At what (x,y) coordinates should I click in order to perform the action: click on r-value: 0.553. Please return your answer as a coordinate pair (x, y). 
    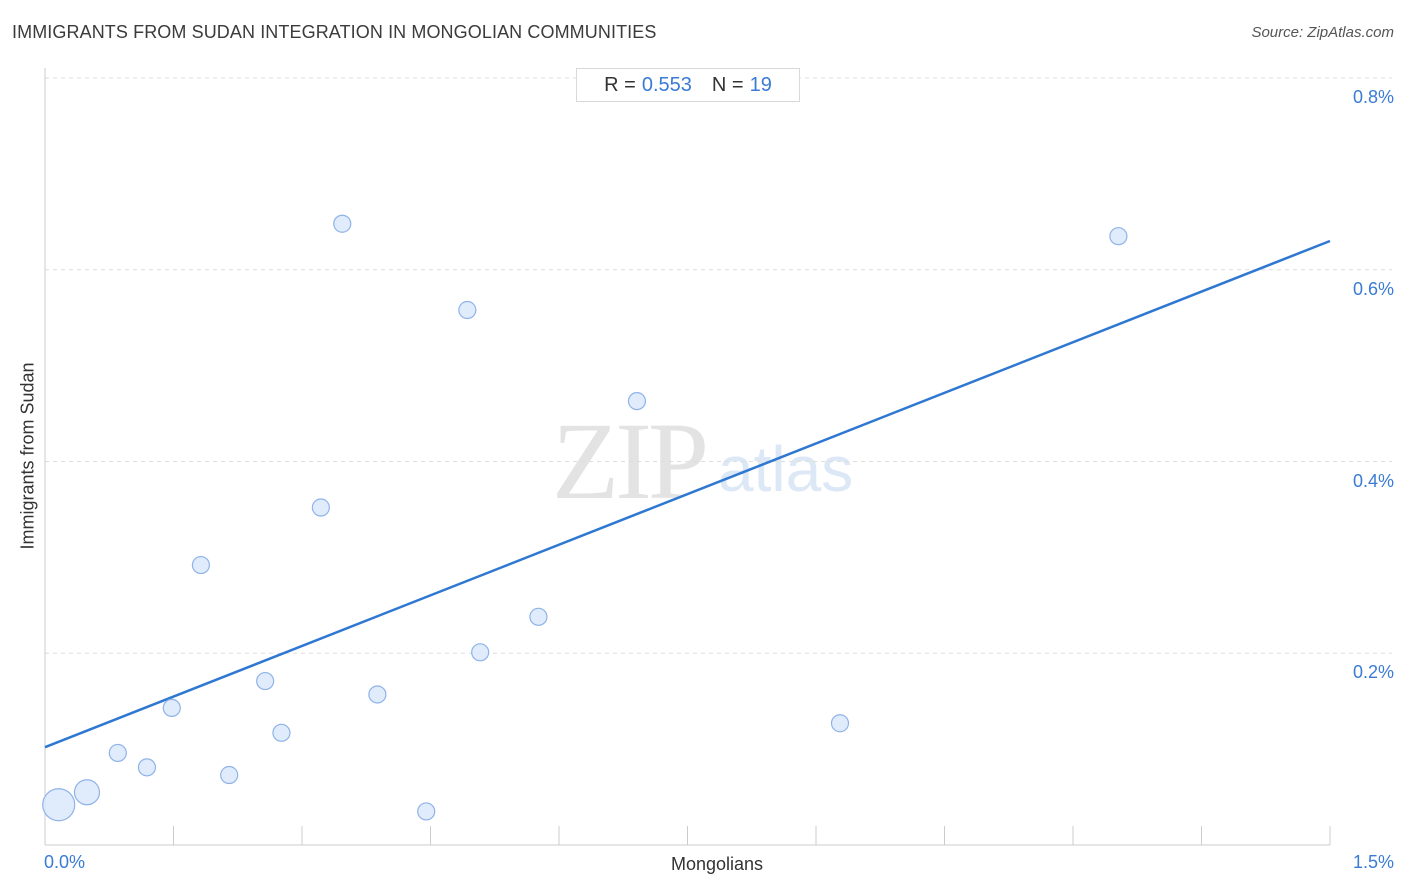
    Looking at the image, I should click on (666, 84).